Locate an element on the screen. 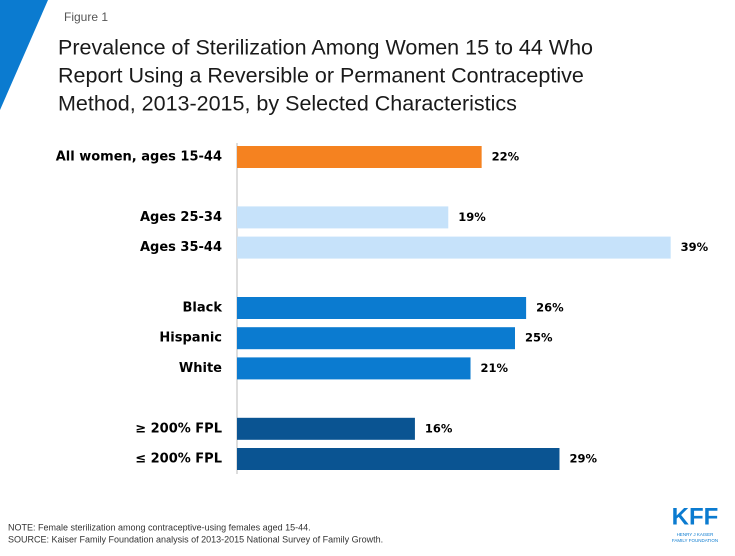 The height and width of the screenshot is (556, 735). logo-subtext: FAMILY FOUNDATION is located at coordinates (695, 540).